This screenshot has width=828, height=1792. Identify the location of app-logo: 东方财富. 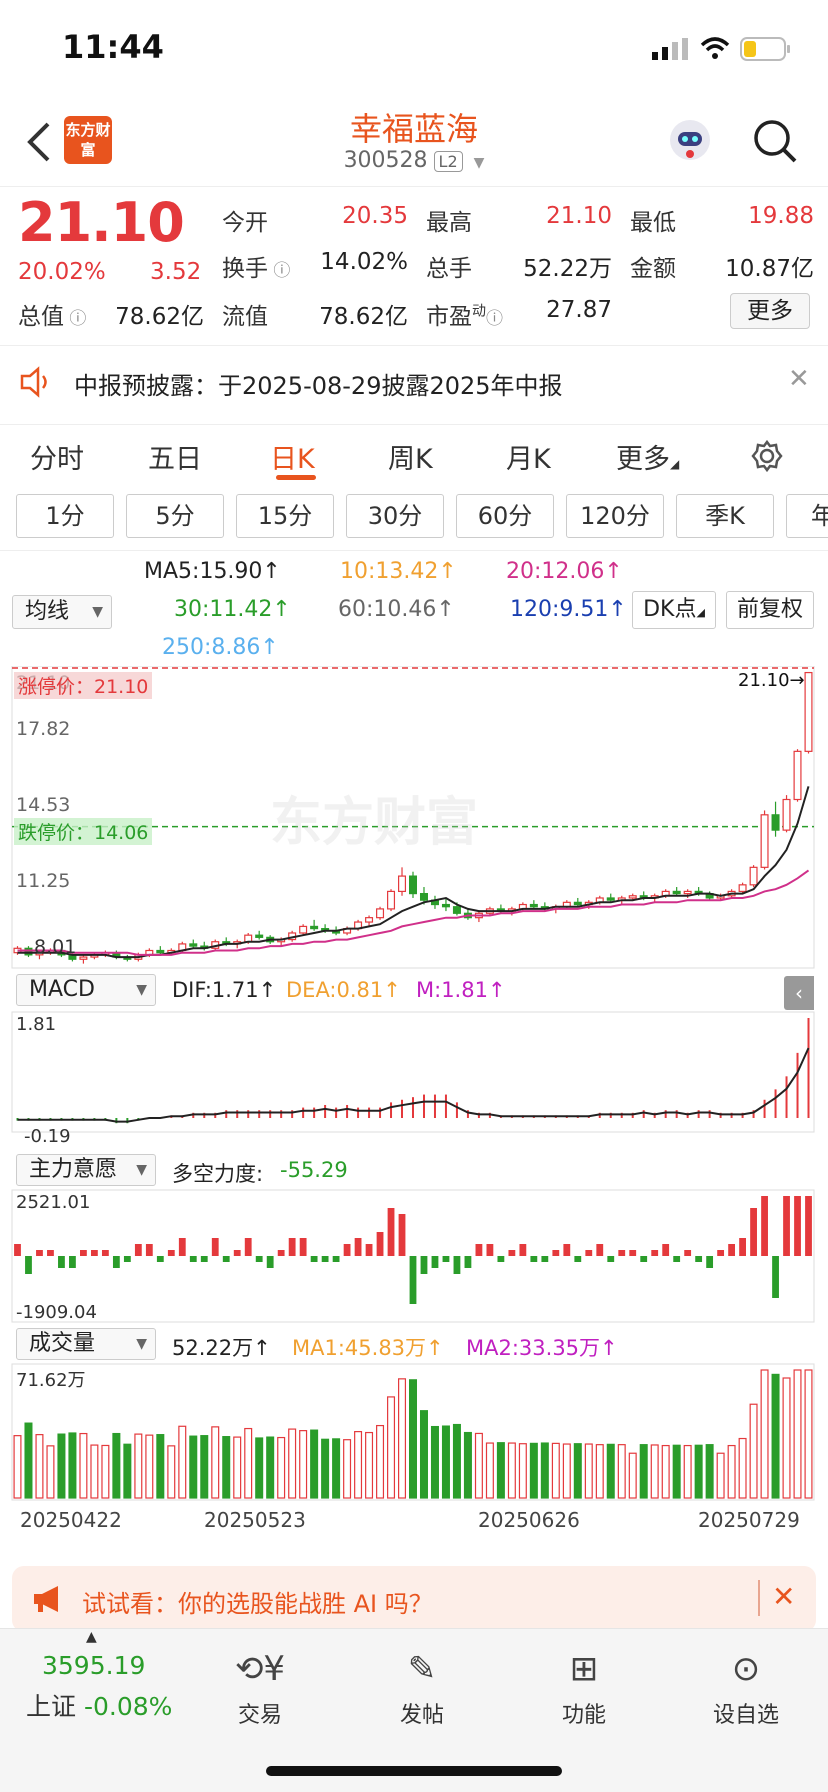
(88, 140).